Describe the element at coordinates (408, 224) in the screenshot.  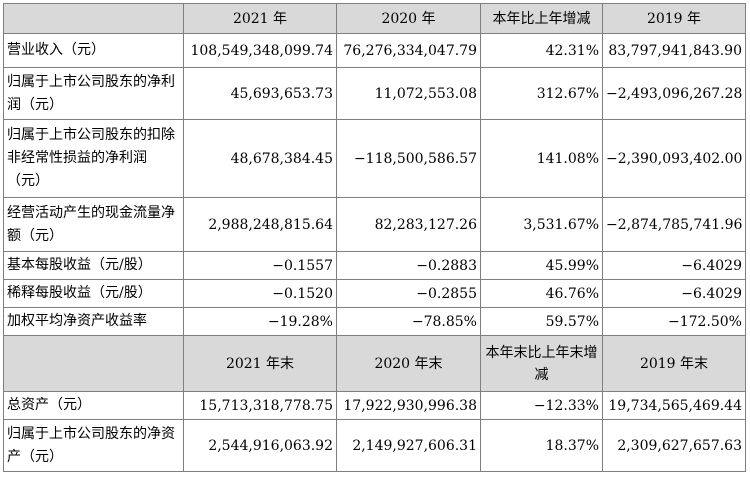
I see `cell-2020: 82,283,127.26` at that location.